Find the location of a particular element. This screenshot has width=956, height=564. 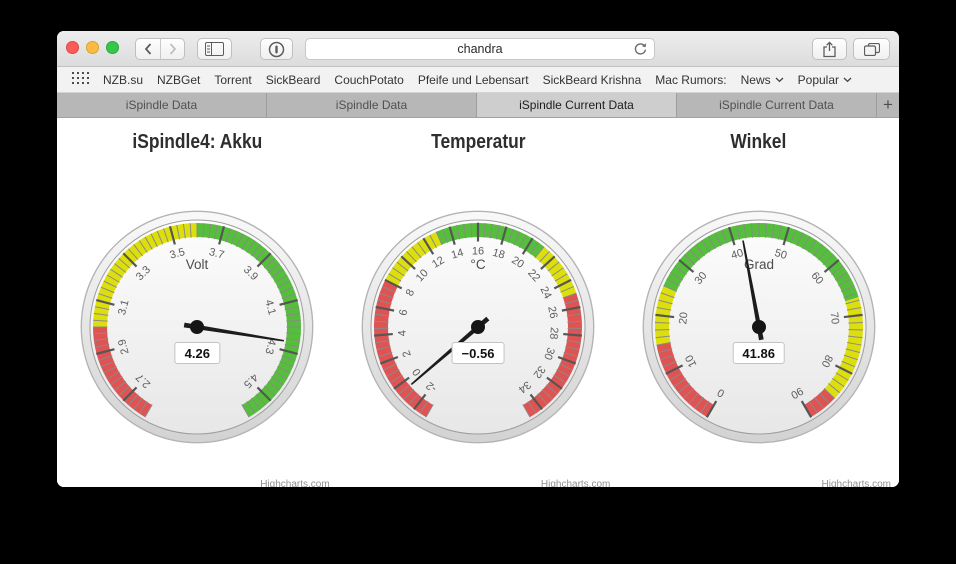

svg-text: 28 is located at coordinates (553, 333).